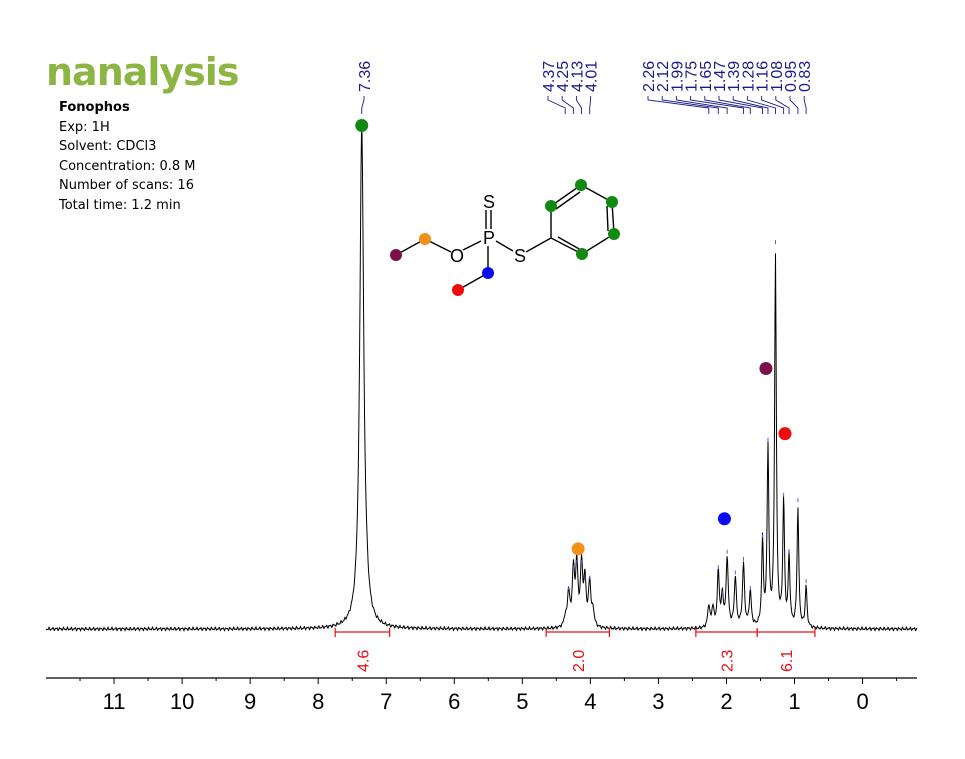  What do you see at coordinates (94, 107) in the screenshot?
I see `compound-name: Fonophos` at bounding box center [94, 107].